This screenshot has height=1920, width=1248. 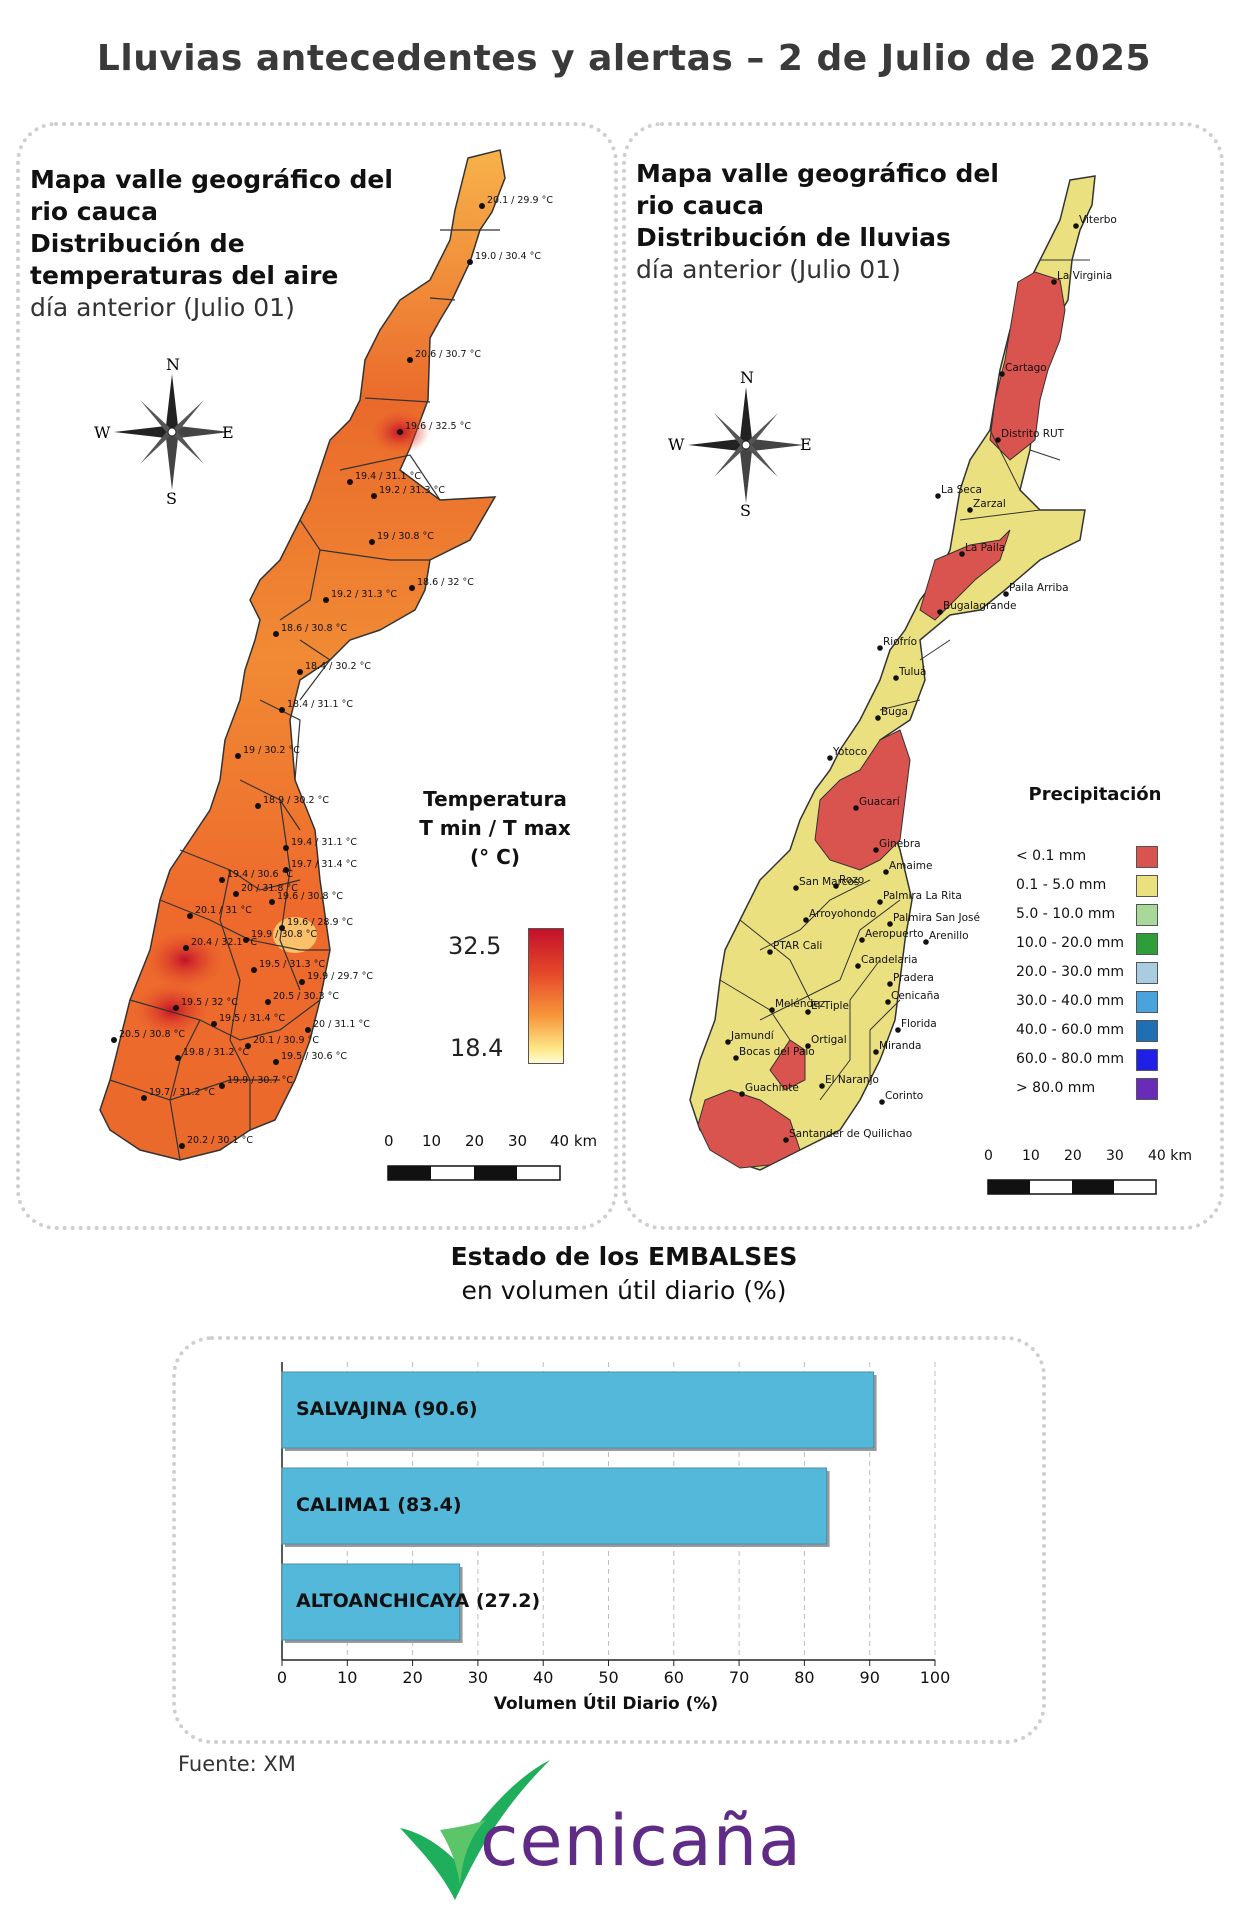 What do you see at coordinates (1066, 914) in the screenshot?
I see `rain-legend-label: 5.0 - 10.0 mm` at bounding box center [1066, 914].